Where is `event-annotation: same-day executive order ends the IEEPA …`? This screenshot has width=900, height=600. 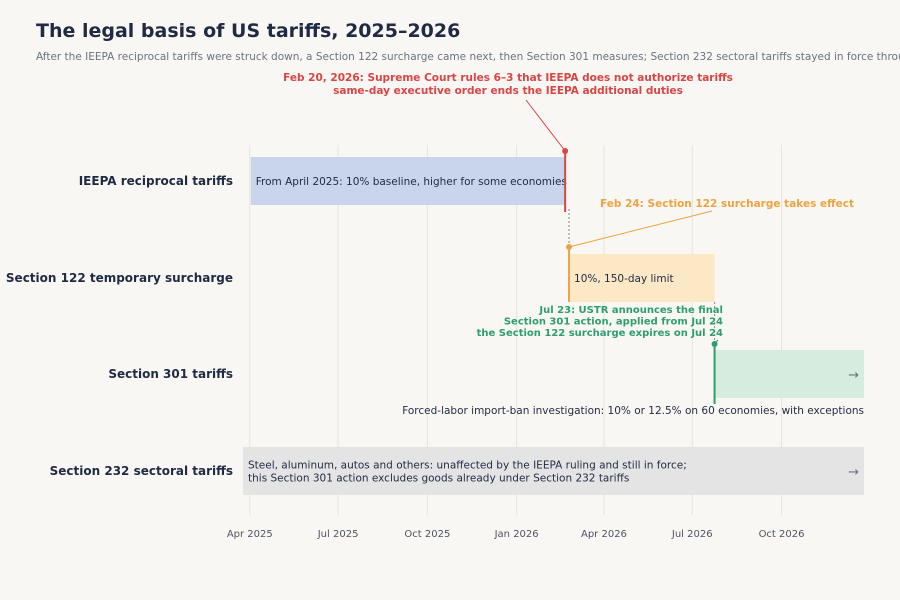 event-annotation: same-day executive order ends the IEEPA … is located at coordinates (508, 91).